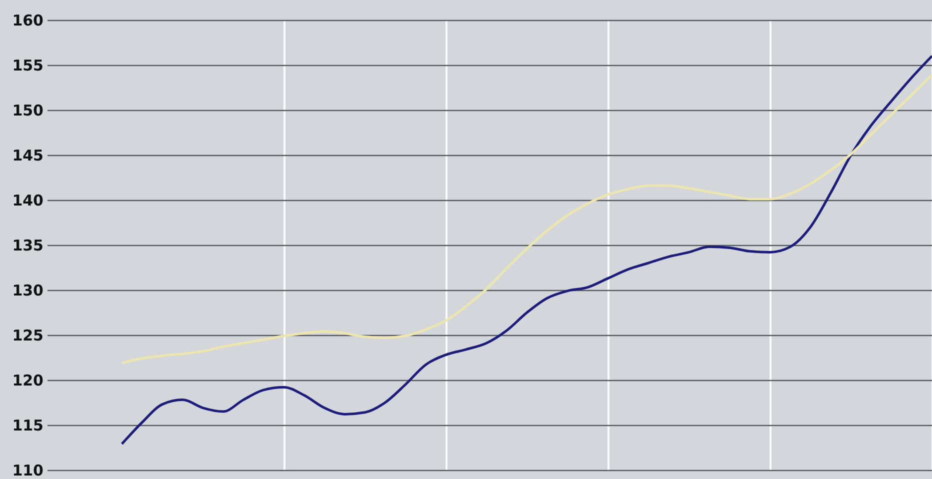  I want to click on y-tick-label: 110, so click(28, 470).